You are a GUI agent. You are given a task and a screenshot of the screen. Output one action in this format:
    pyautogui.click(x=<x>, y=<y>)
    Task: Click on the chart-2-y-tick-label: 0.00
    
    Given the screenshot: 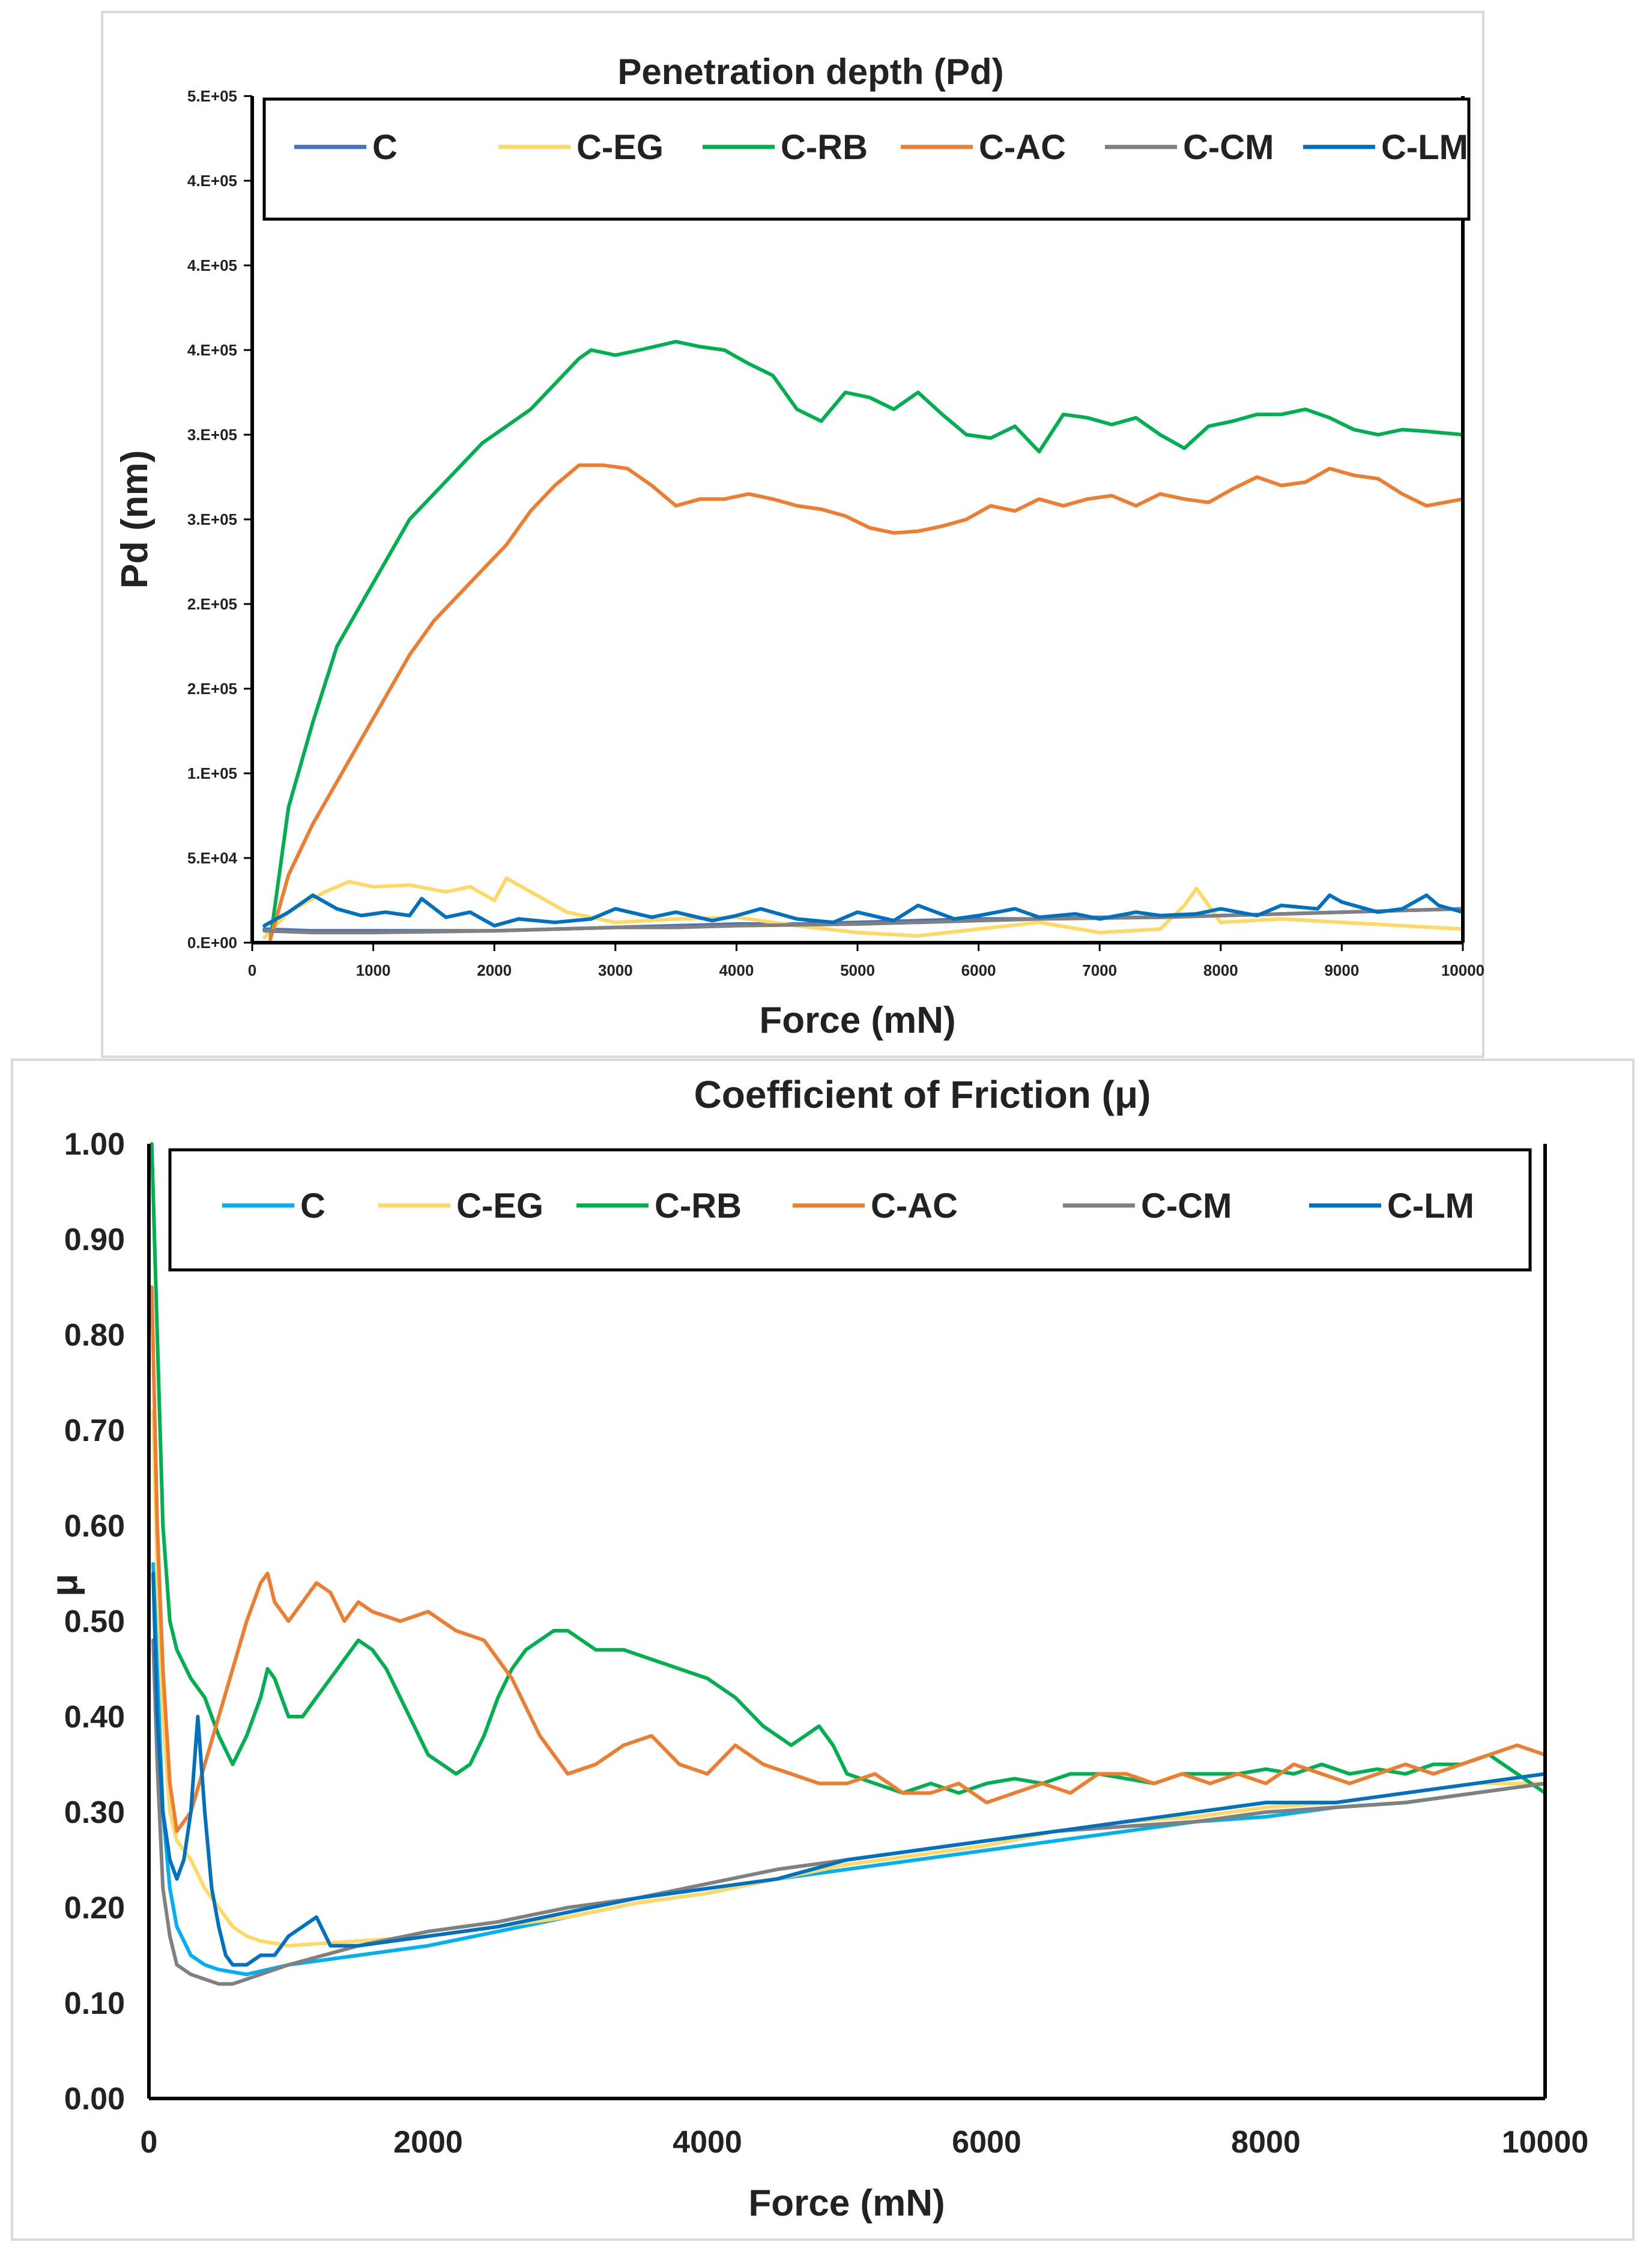 What is the action you would take?
    pyautogui.click(x=94, y=2099)
    